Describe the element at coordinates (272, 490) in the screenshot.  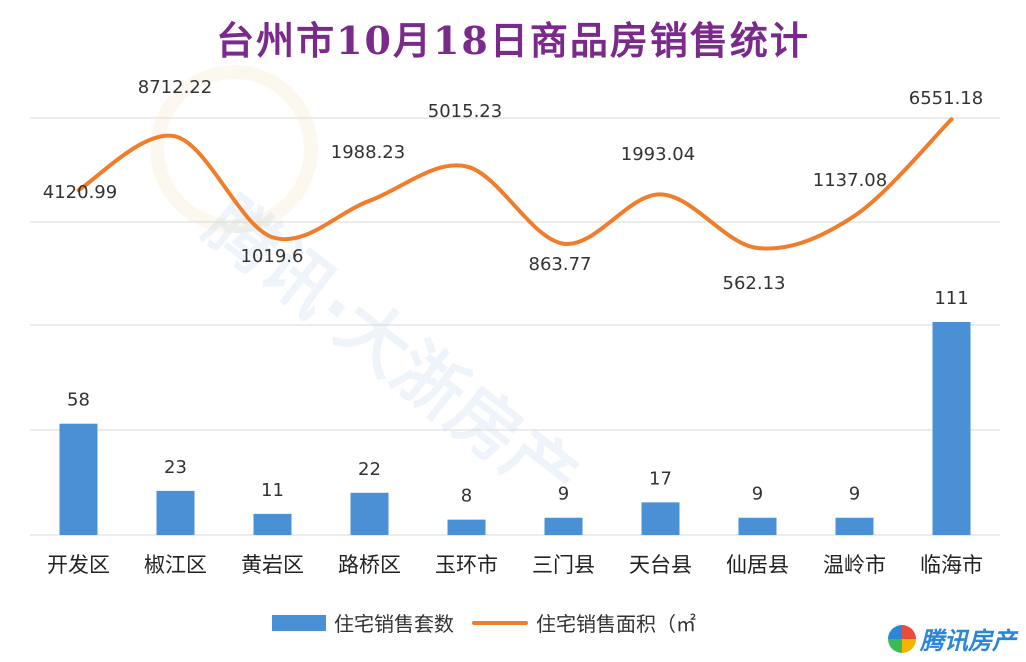
I see `bar-value-label-2: 11` at that location.